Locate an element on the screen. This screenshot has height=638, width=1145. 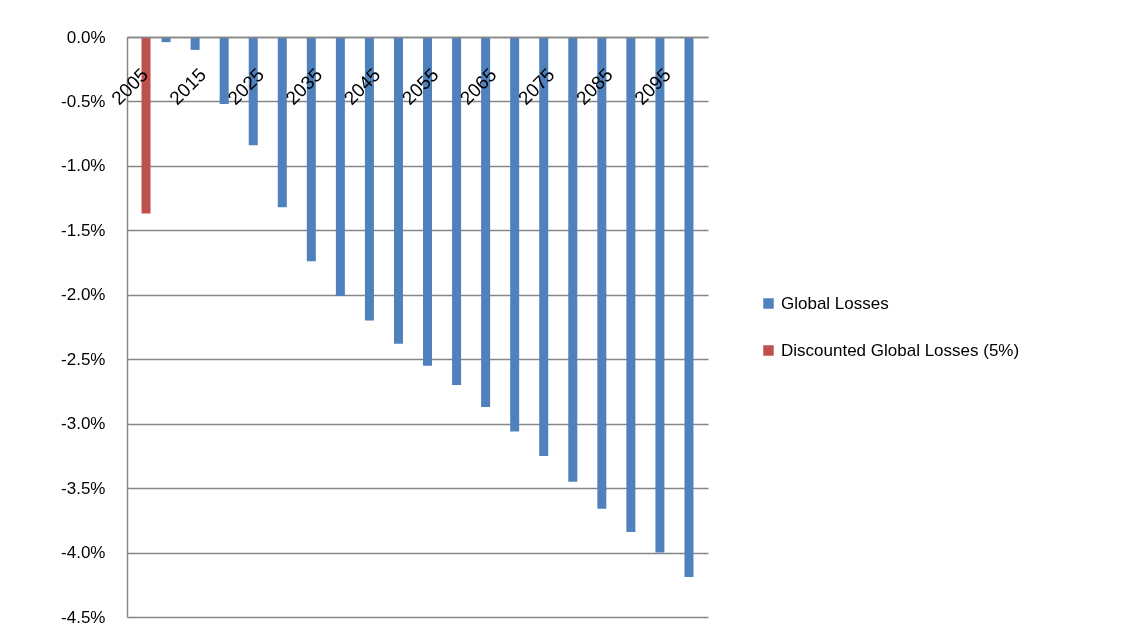
y-tick-label: -4.5% is located at coordinates (83, 617).